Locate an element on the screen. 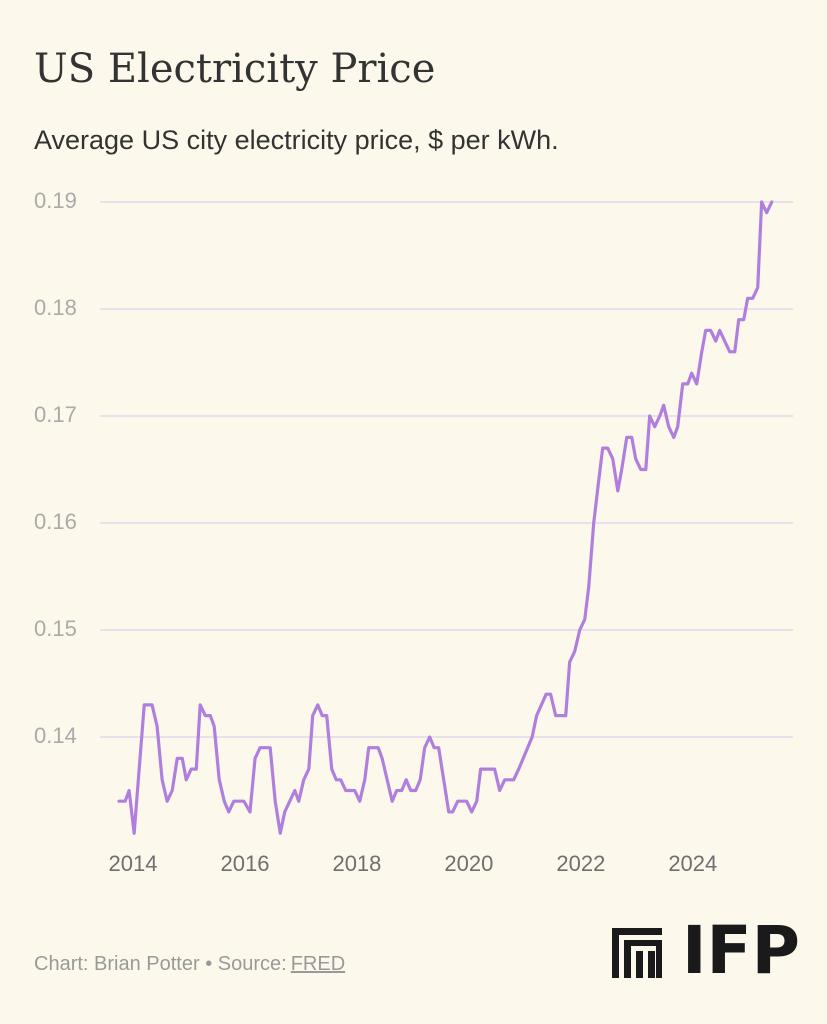 The image size is (827, 1024). footer-credit: Chart: Brian Potter • Source: FRED is located at coordinates (189, 964).